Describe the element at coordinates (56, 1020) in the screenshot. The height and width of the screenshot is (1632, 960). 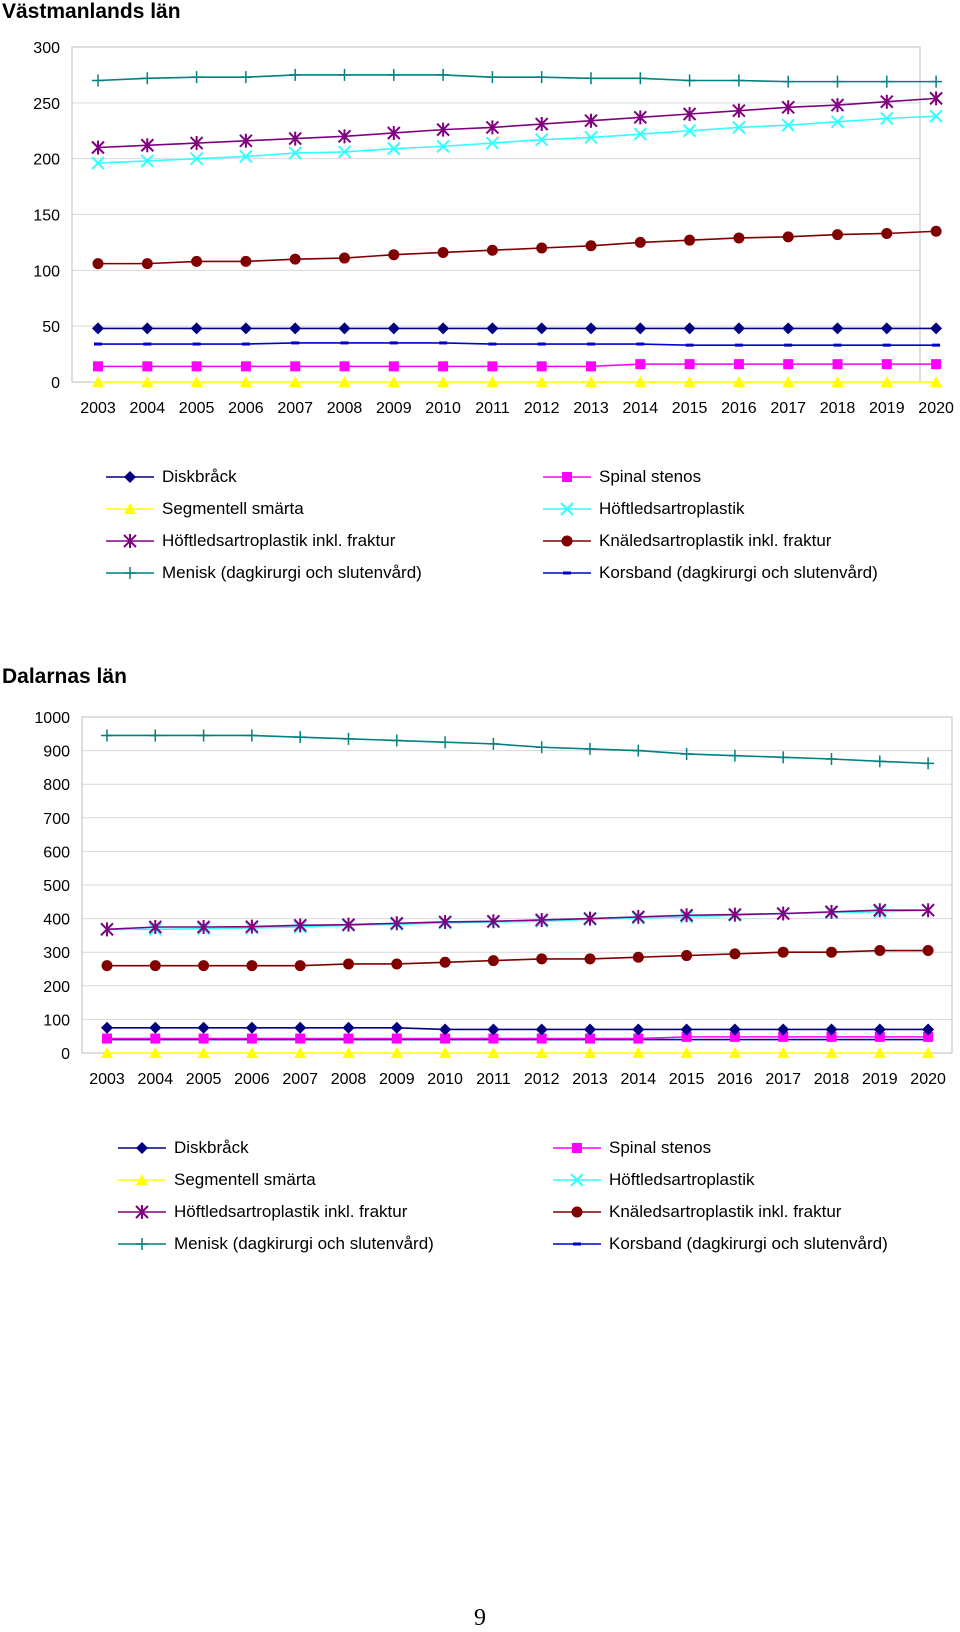
I see `y-tick-label: 100` at that location.